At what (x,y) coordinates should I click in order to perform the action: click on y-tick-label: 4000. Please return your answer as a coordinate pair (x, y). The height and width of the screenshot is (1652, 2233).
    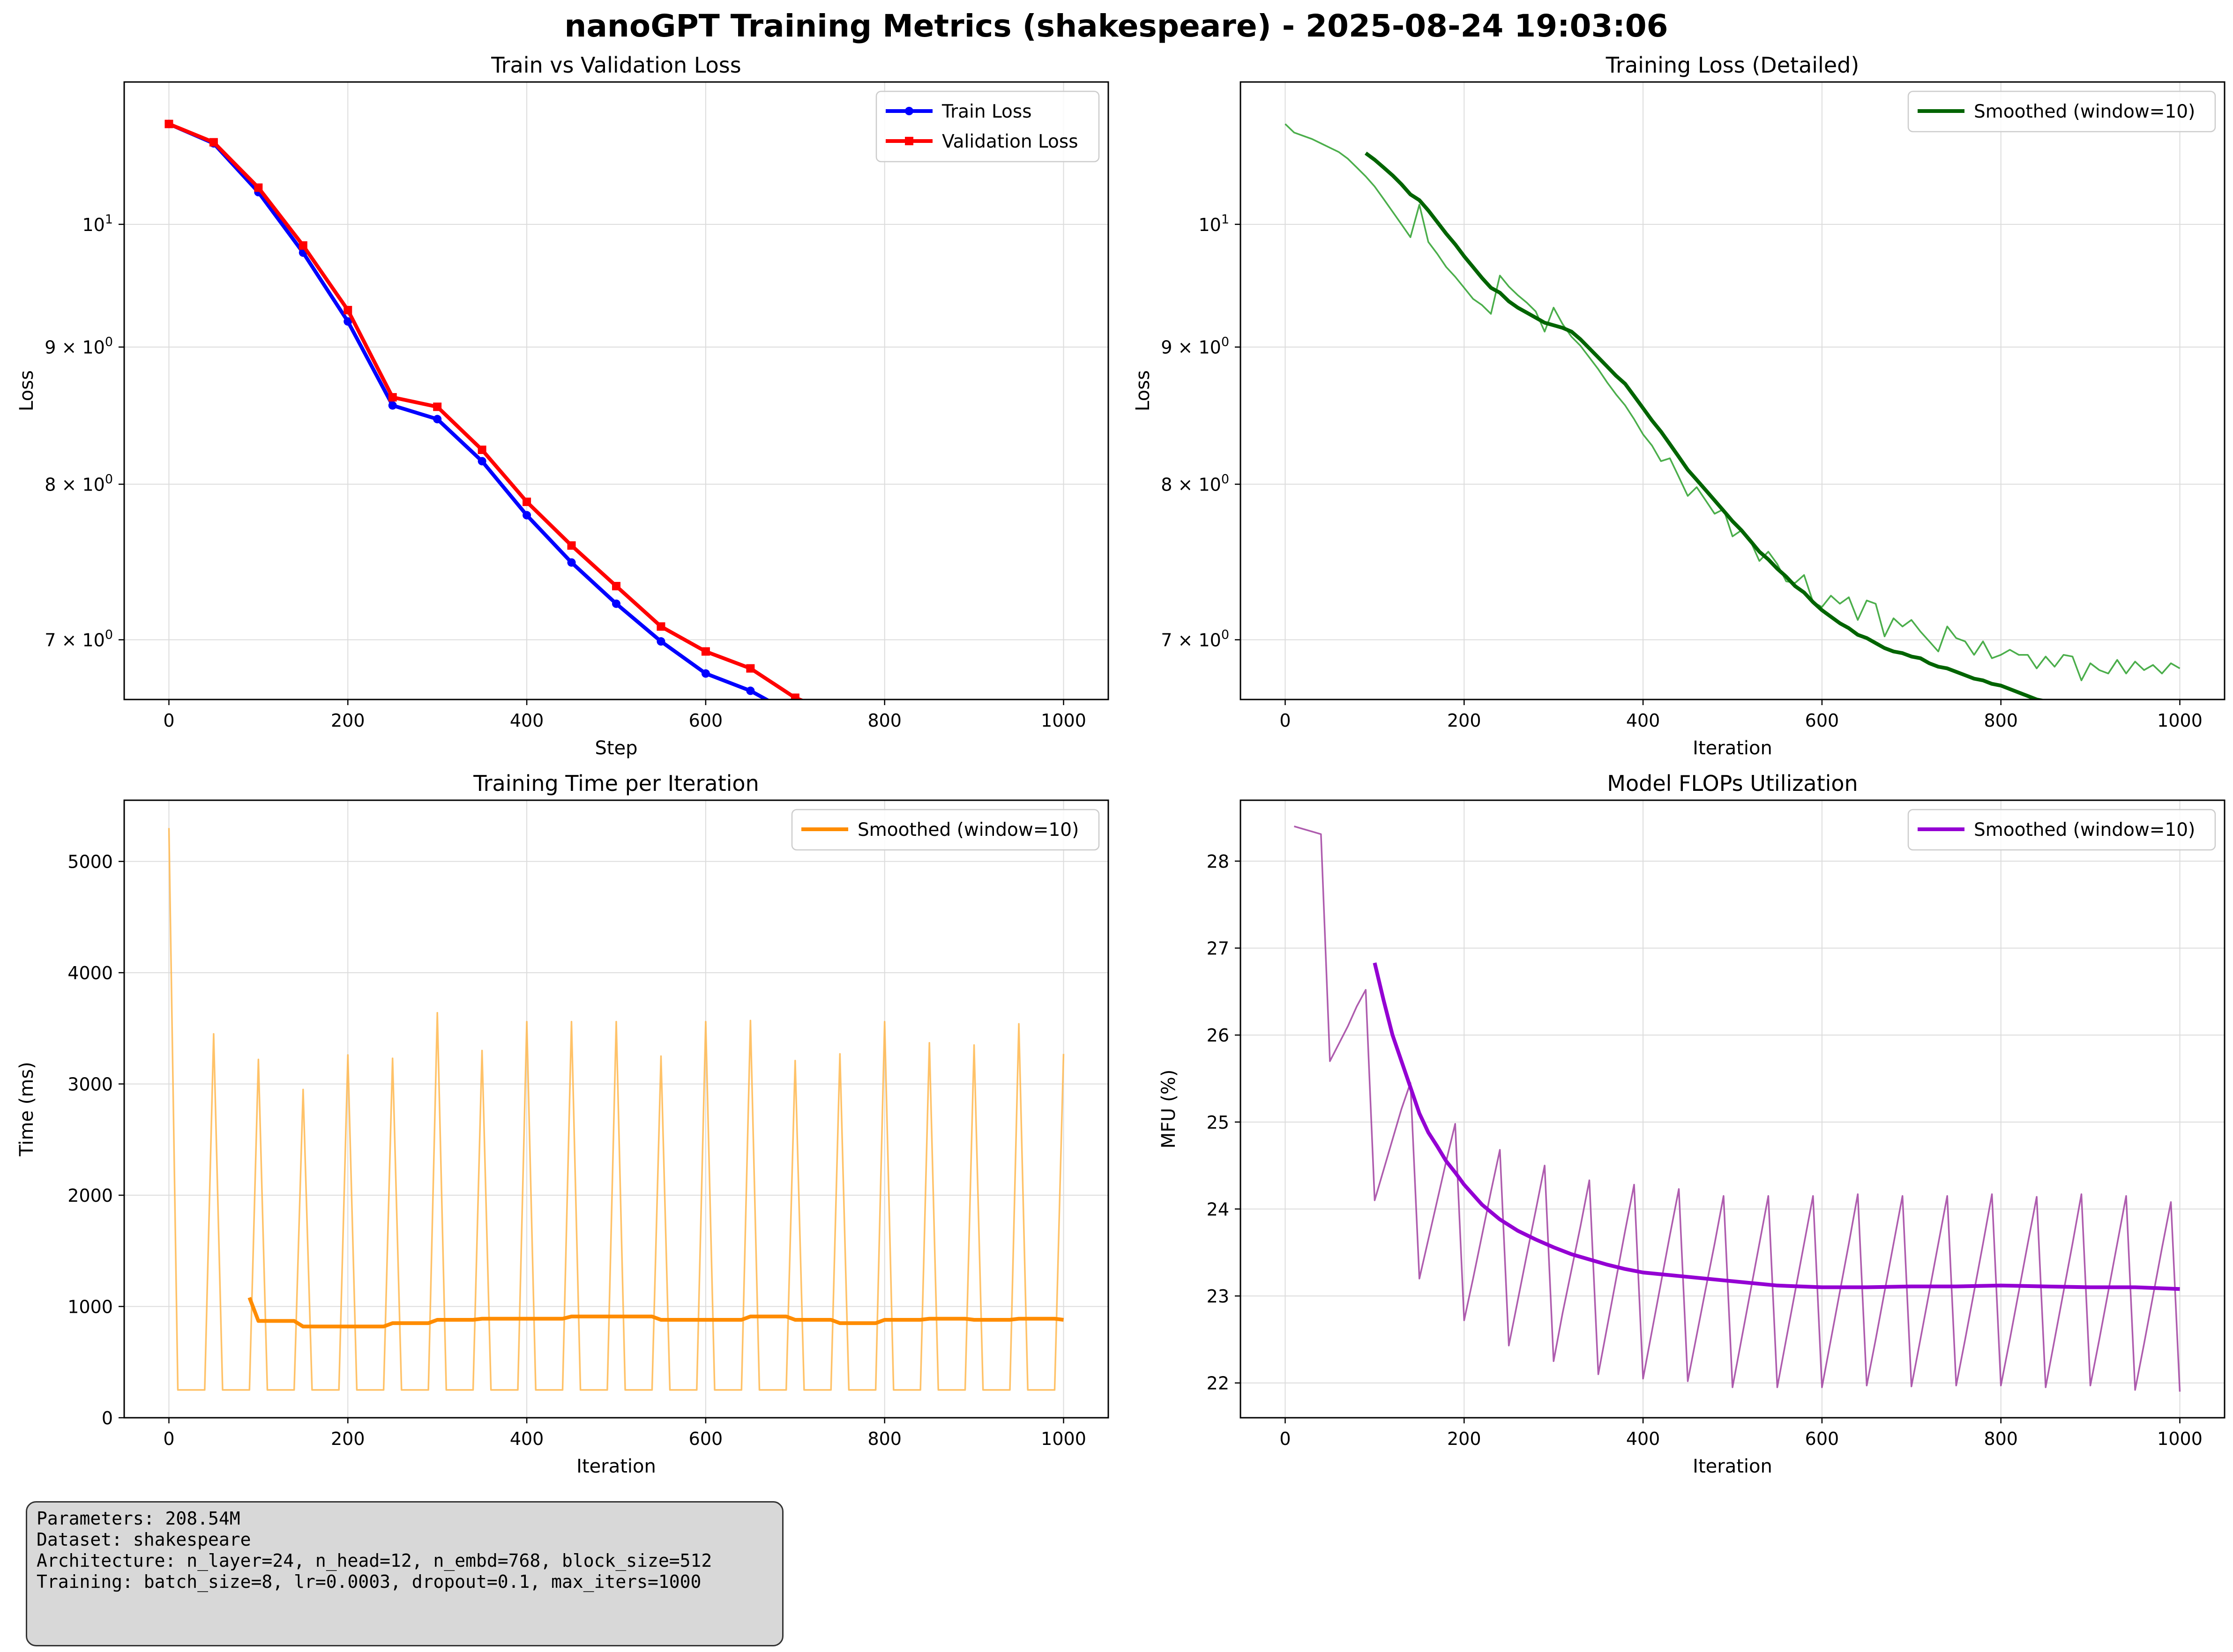
    Looking at the image, I should click on (90, 973).